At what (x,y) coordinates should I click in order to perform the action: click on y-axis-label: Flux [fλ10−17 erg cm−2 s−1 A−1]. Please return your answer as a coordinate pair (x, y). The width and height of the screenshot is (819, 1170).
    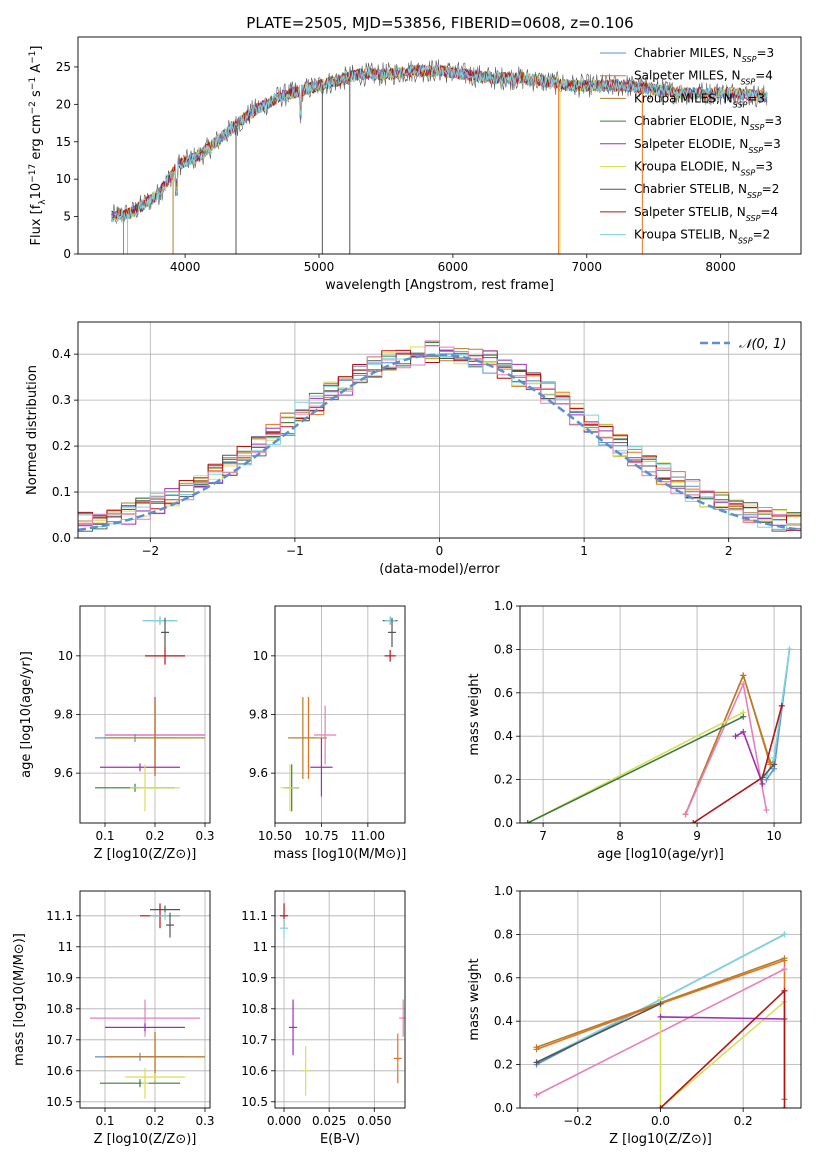
    Looking at the image, I should click on (38, 146).